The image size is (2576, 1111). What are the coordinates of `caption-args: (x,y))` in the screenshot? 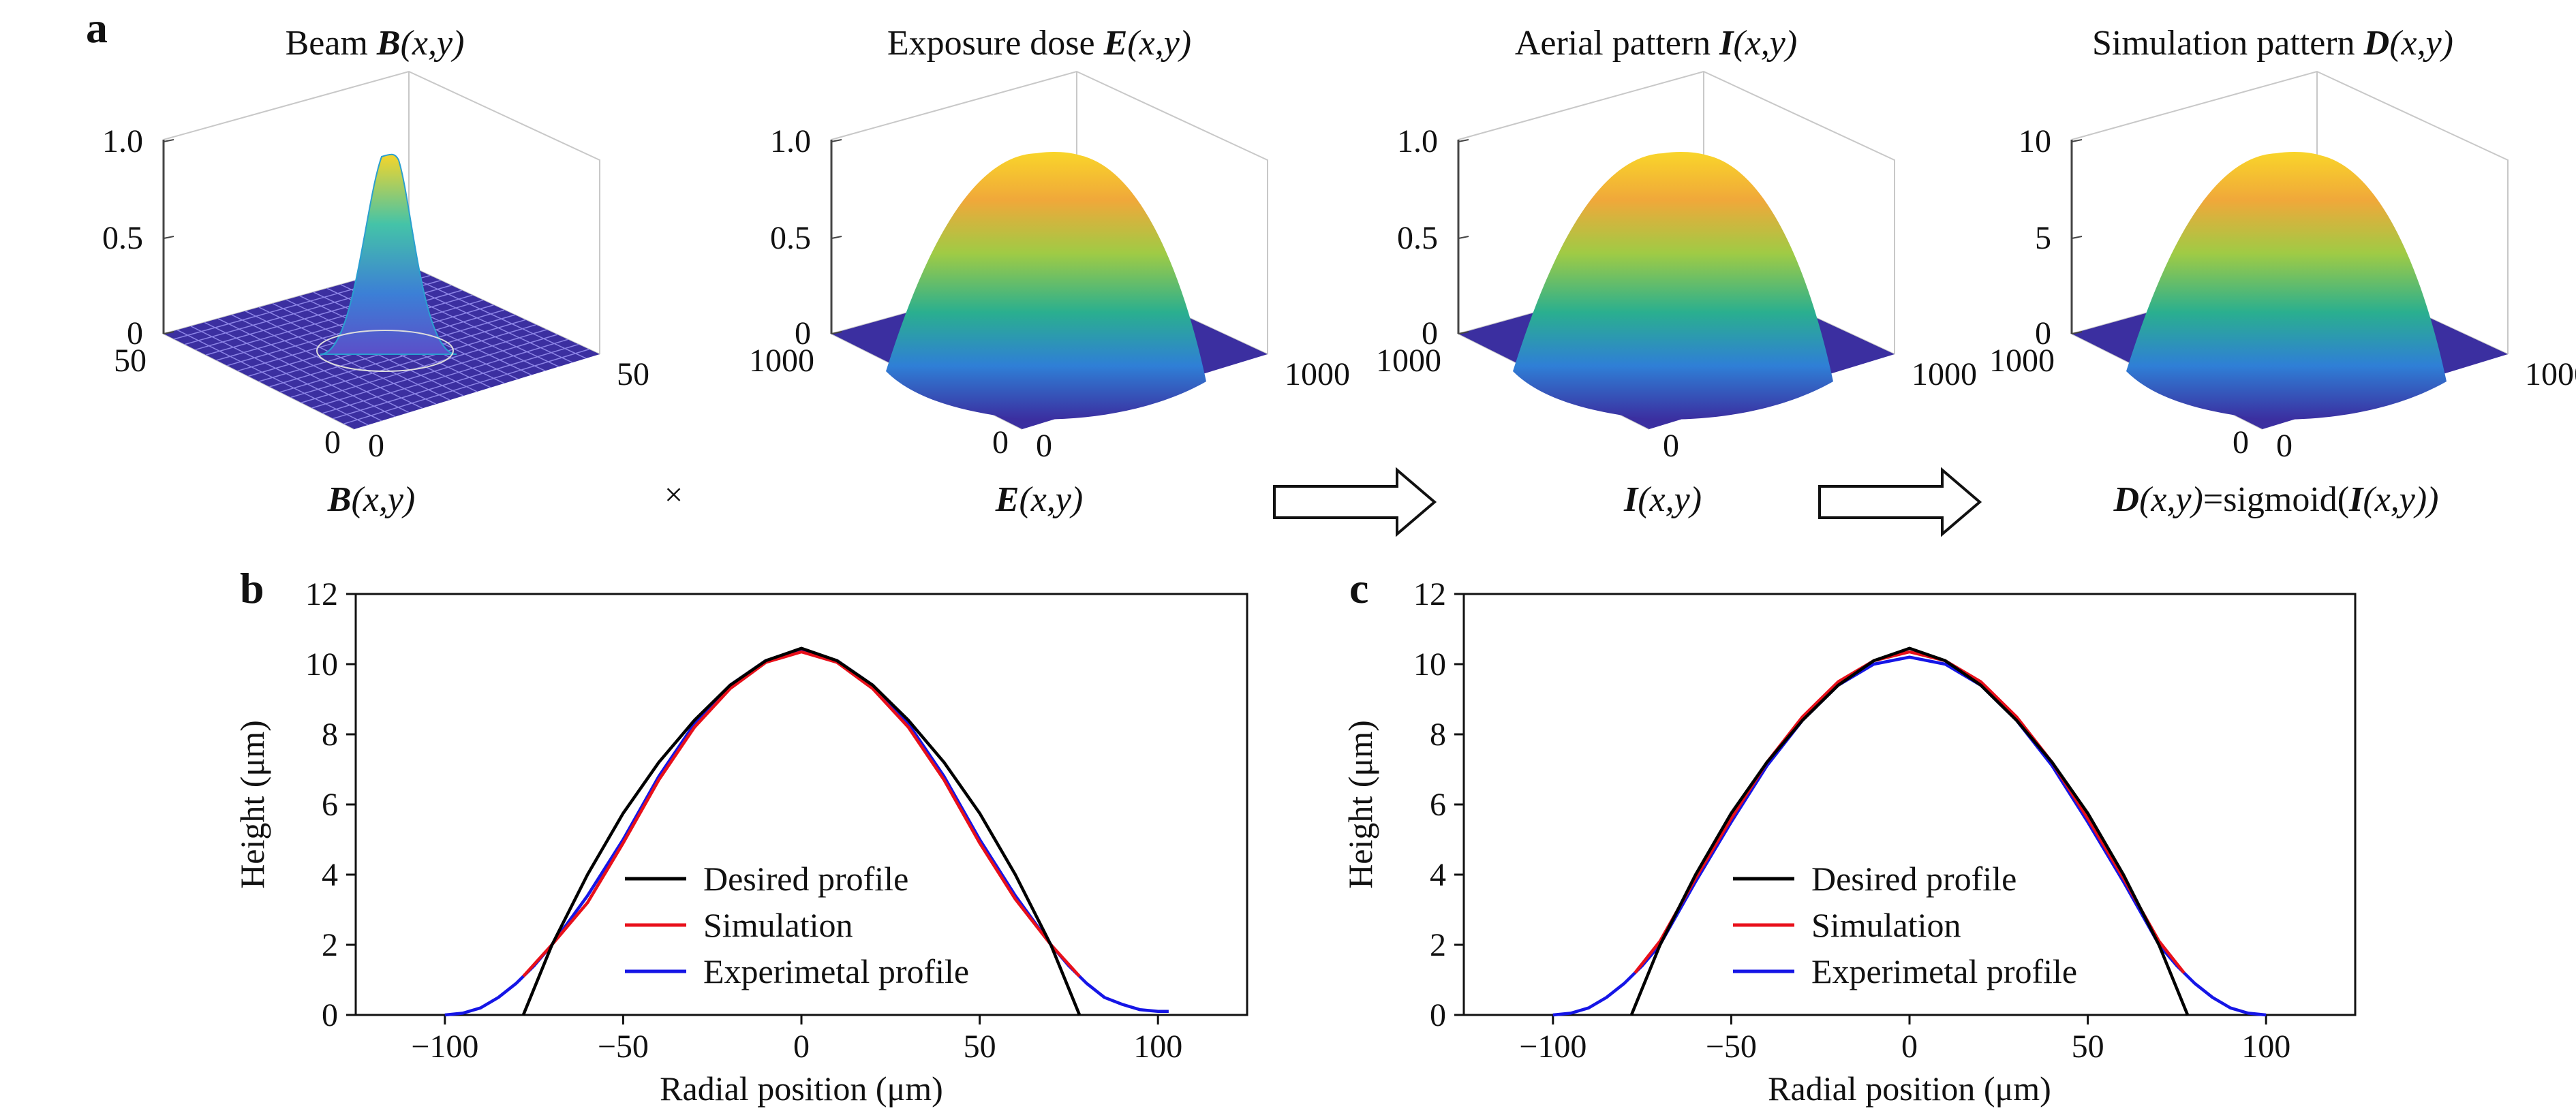 It's located at (2400, 499).